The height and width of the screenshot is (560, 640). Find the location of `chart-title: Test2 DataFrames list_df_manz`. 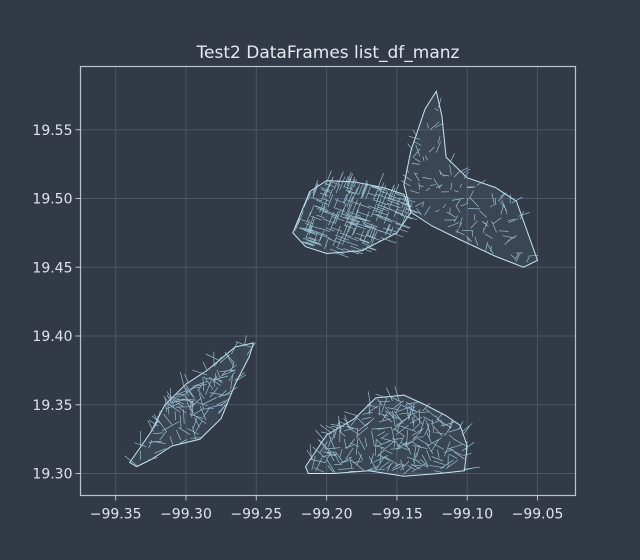

chart-title: Test2 DataFrames list_df_manz is located at coordinates (328, 53).